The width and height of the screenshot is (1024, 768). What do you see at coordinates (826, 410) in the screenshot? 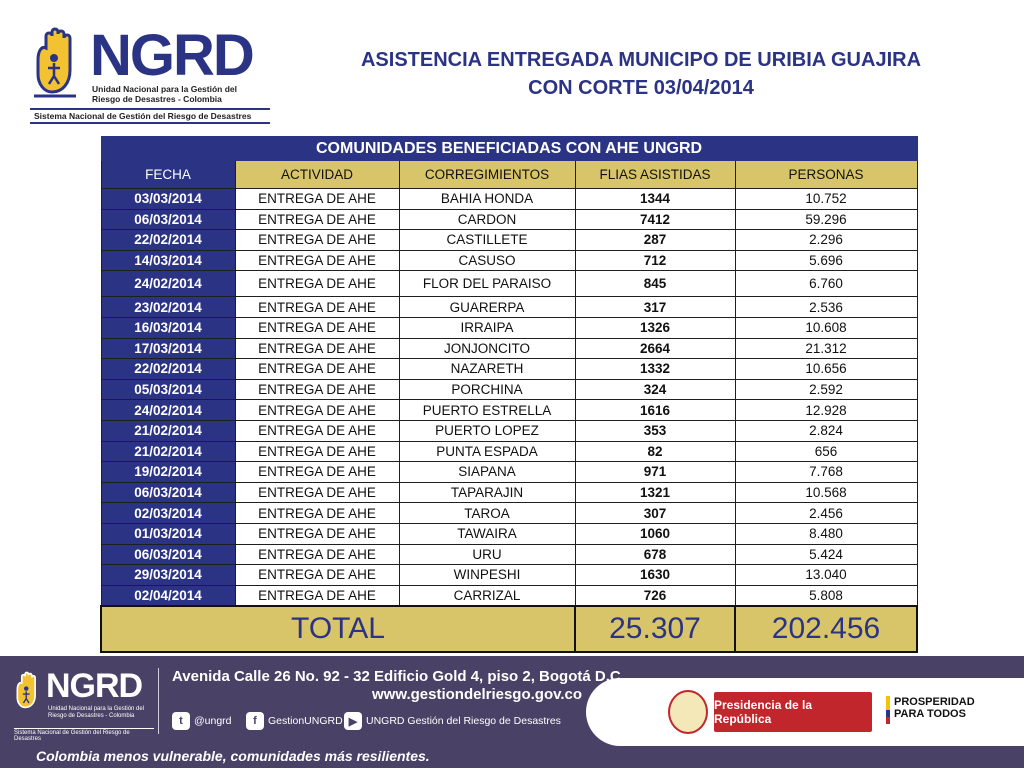
I see `cell-personas: 12.928` at bounding box center [826, 410].